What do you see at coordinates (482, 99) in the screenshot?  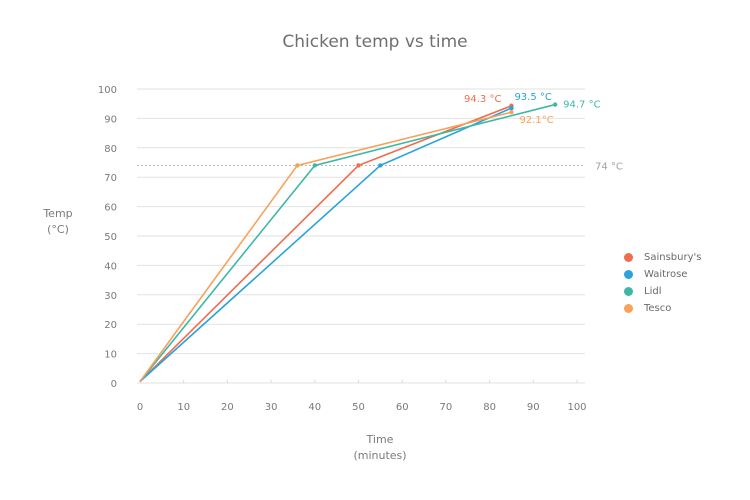 I see `end-value-label: 94.3 °C` at bounding box center [482, 99].